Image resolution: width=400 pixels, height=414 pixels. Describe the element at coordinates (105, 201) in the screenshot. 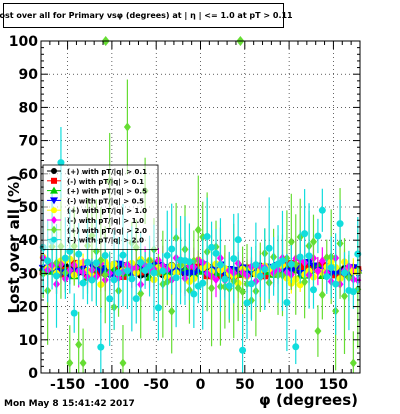

I see `legend-label: (-) with pT/|q| > 0.5` at that location.